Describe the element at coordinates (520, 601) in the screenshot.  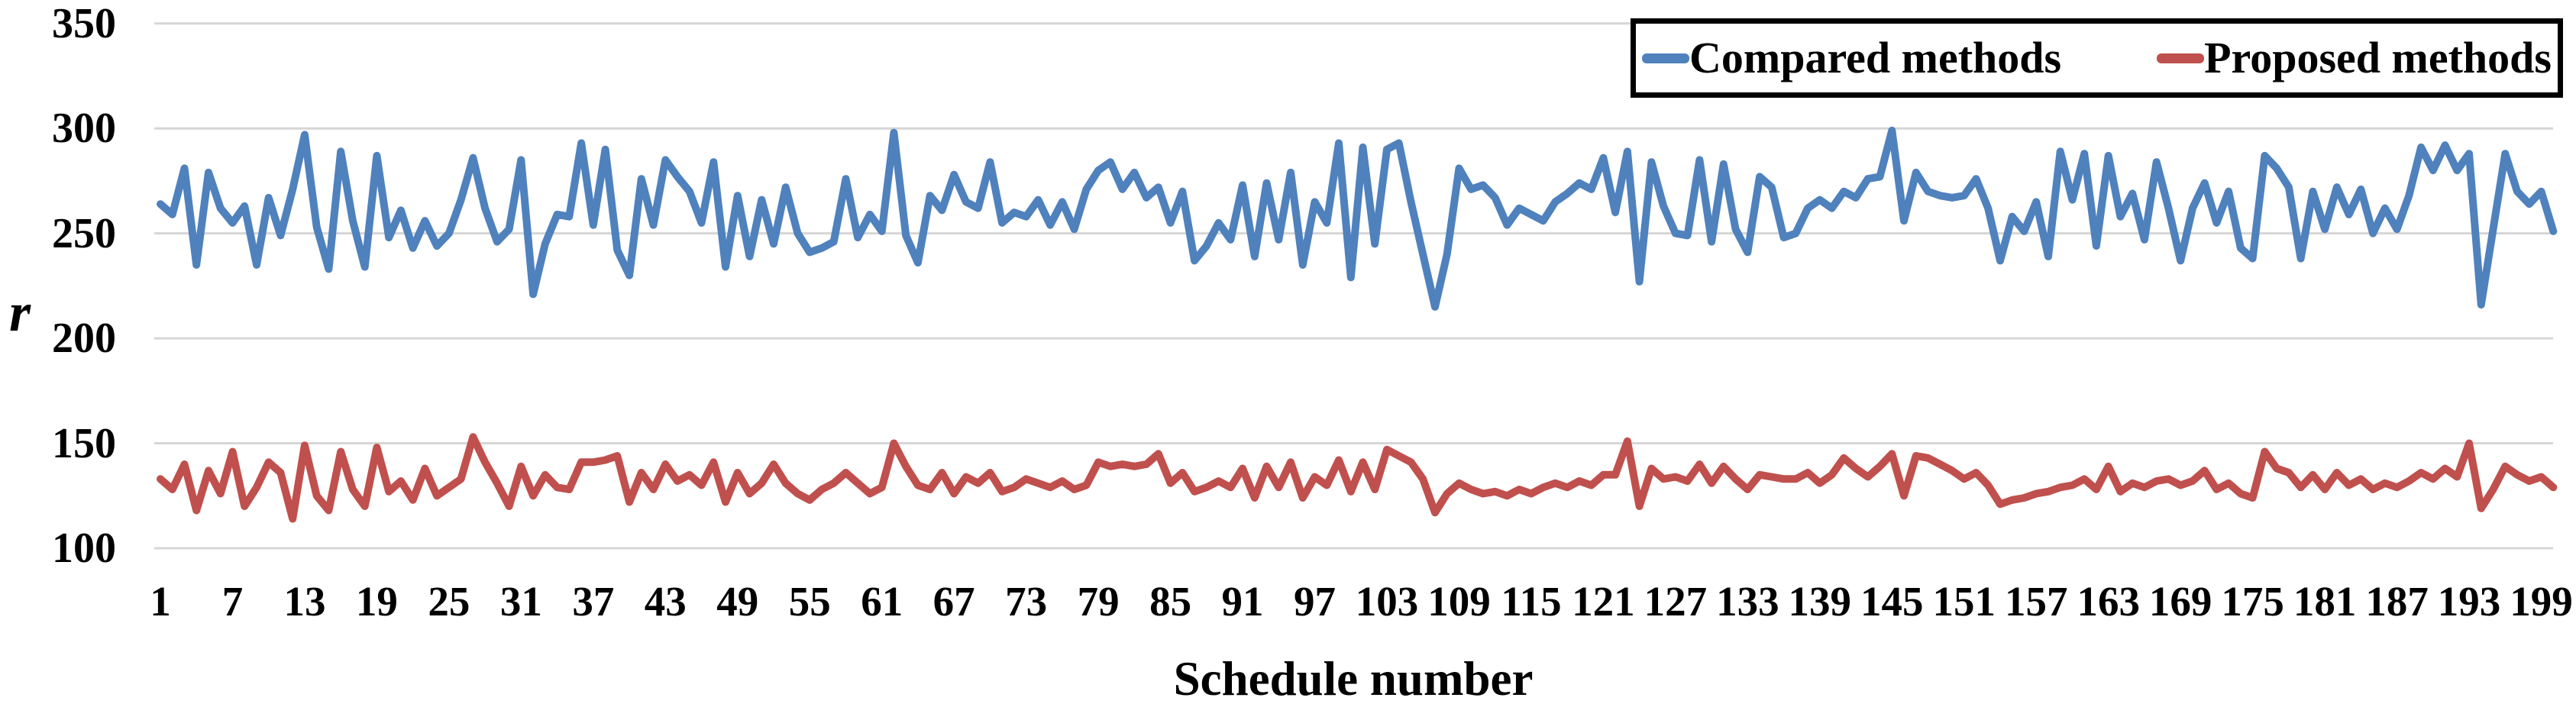
I see `x-tick-label: 31` at that location.